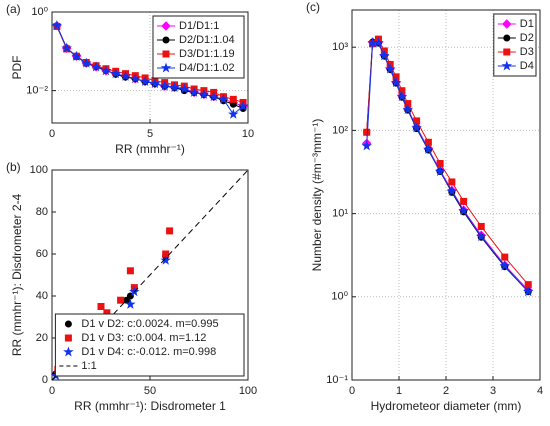  I want to click on y-tick-label: 0, so click(45, 380).